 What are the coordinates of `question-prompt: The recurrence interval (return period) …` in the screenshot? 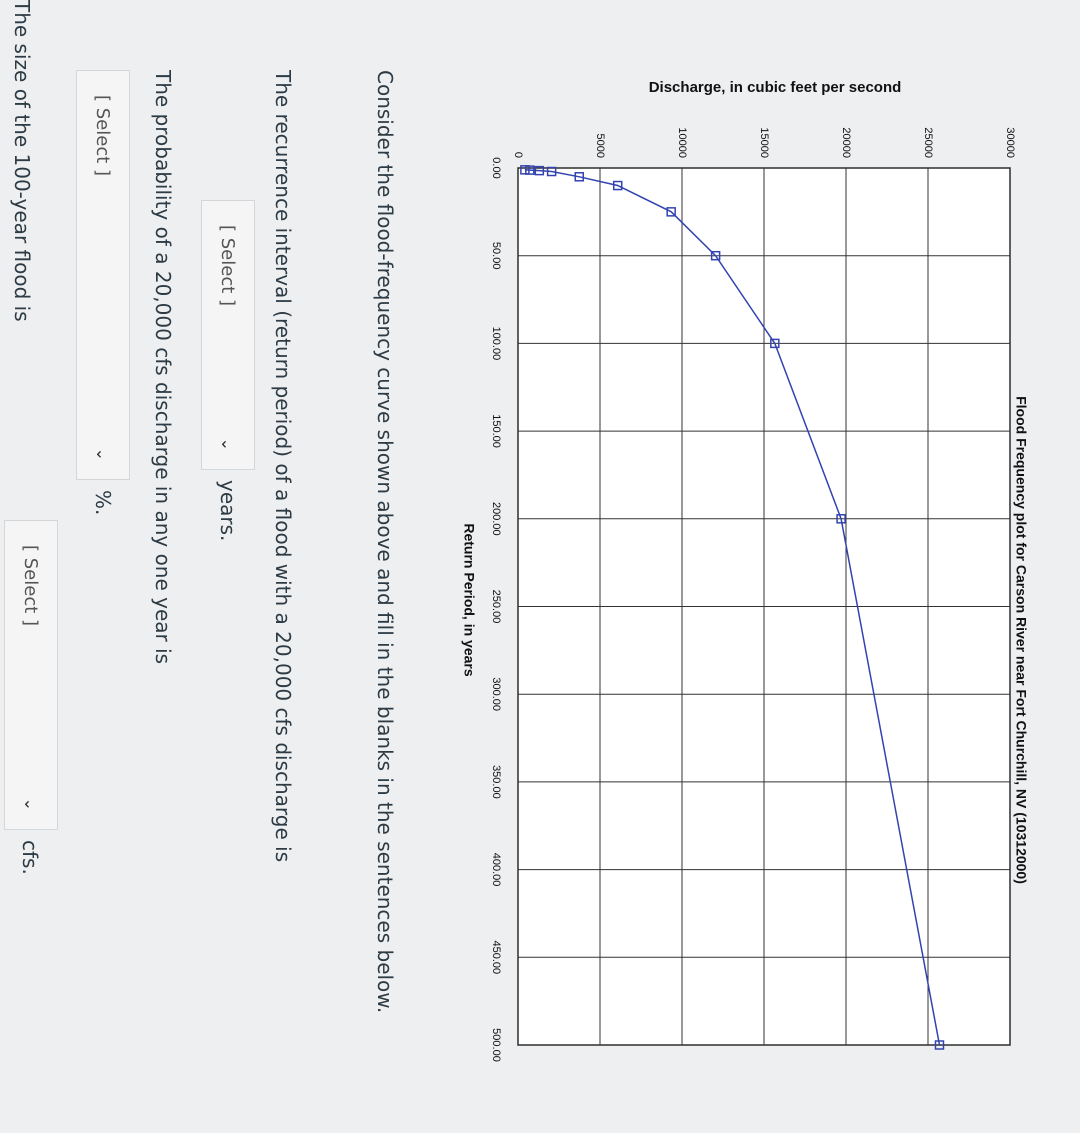 It's located at (283, 466).